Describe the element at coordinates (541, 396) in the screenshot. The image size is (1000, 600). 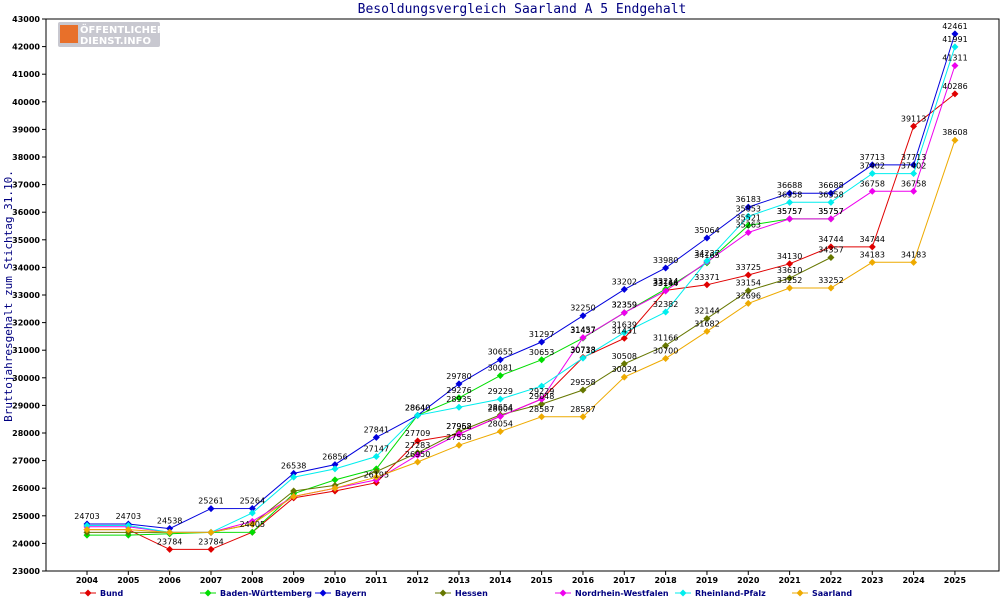
I see `data-label: 29048` at that location.